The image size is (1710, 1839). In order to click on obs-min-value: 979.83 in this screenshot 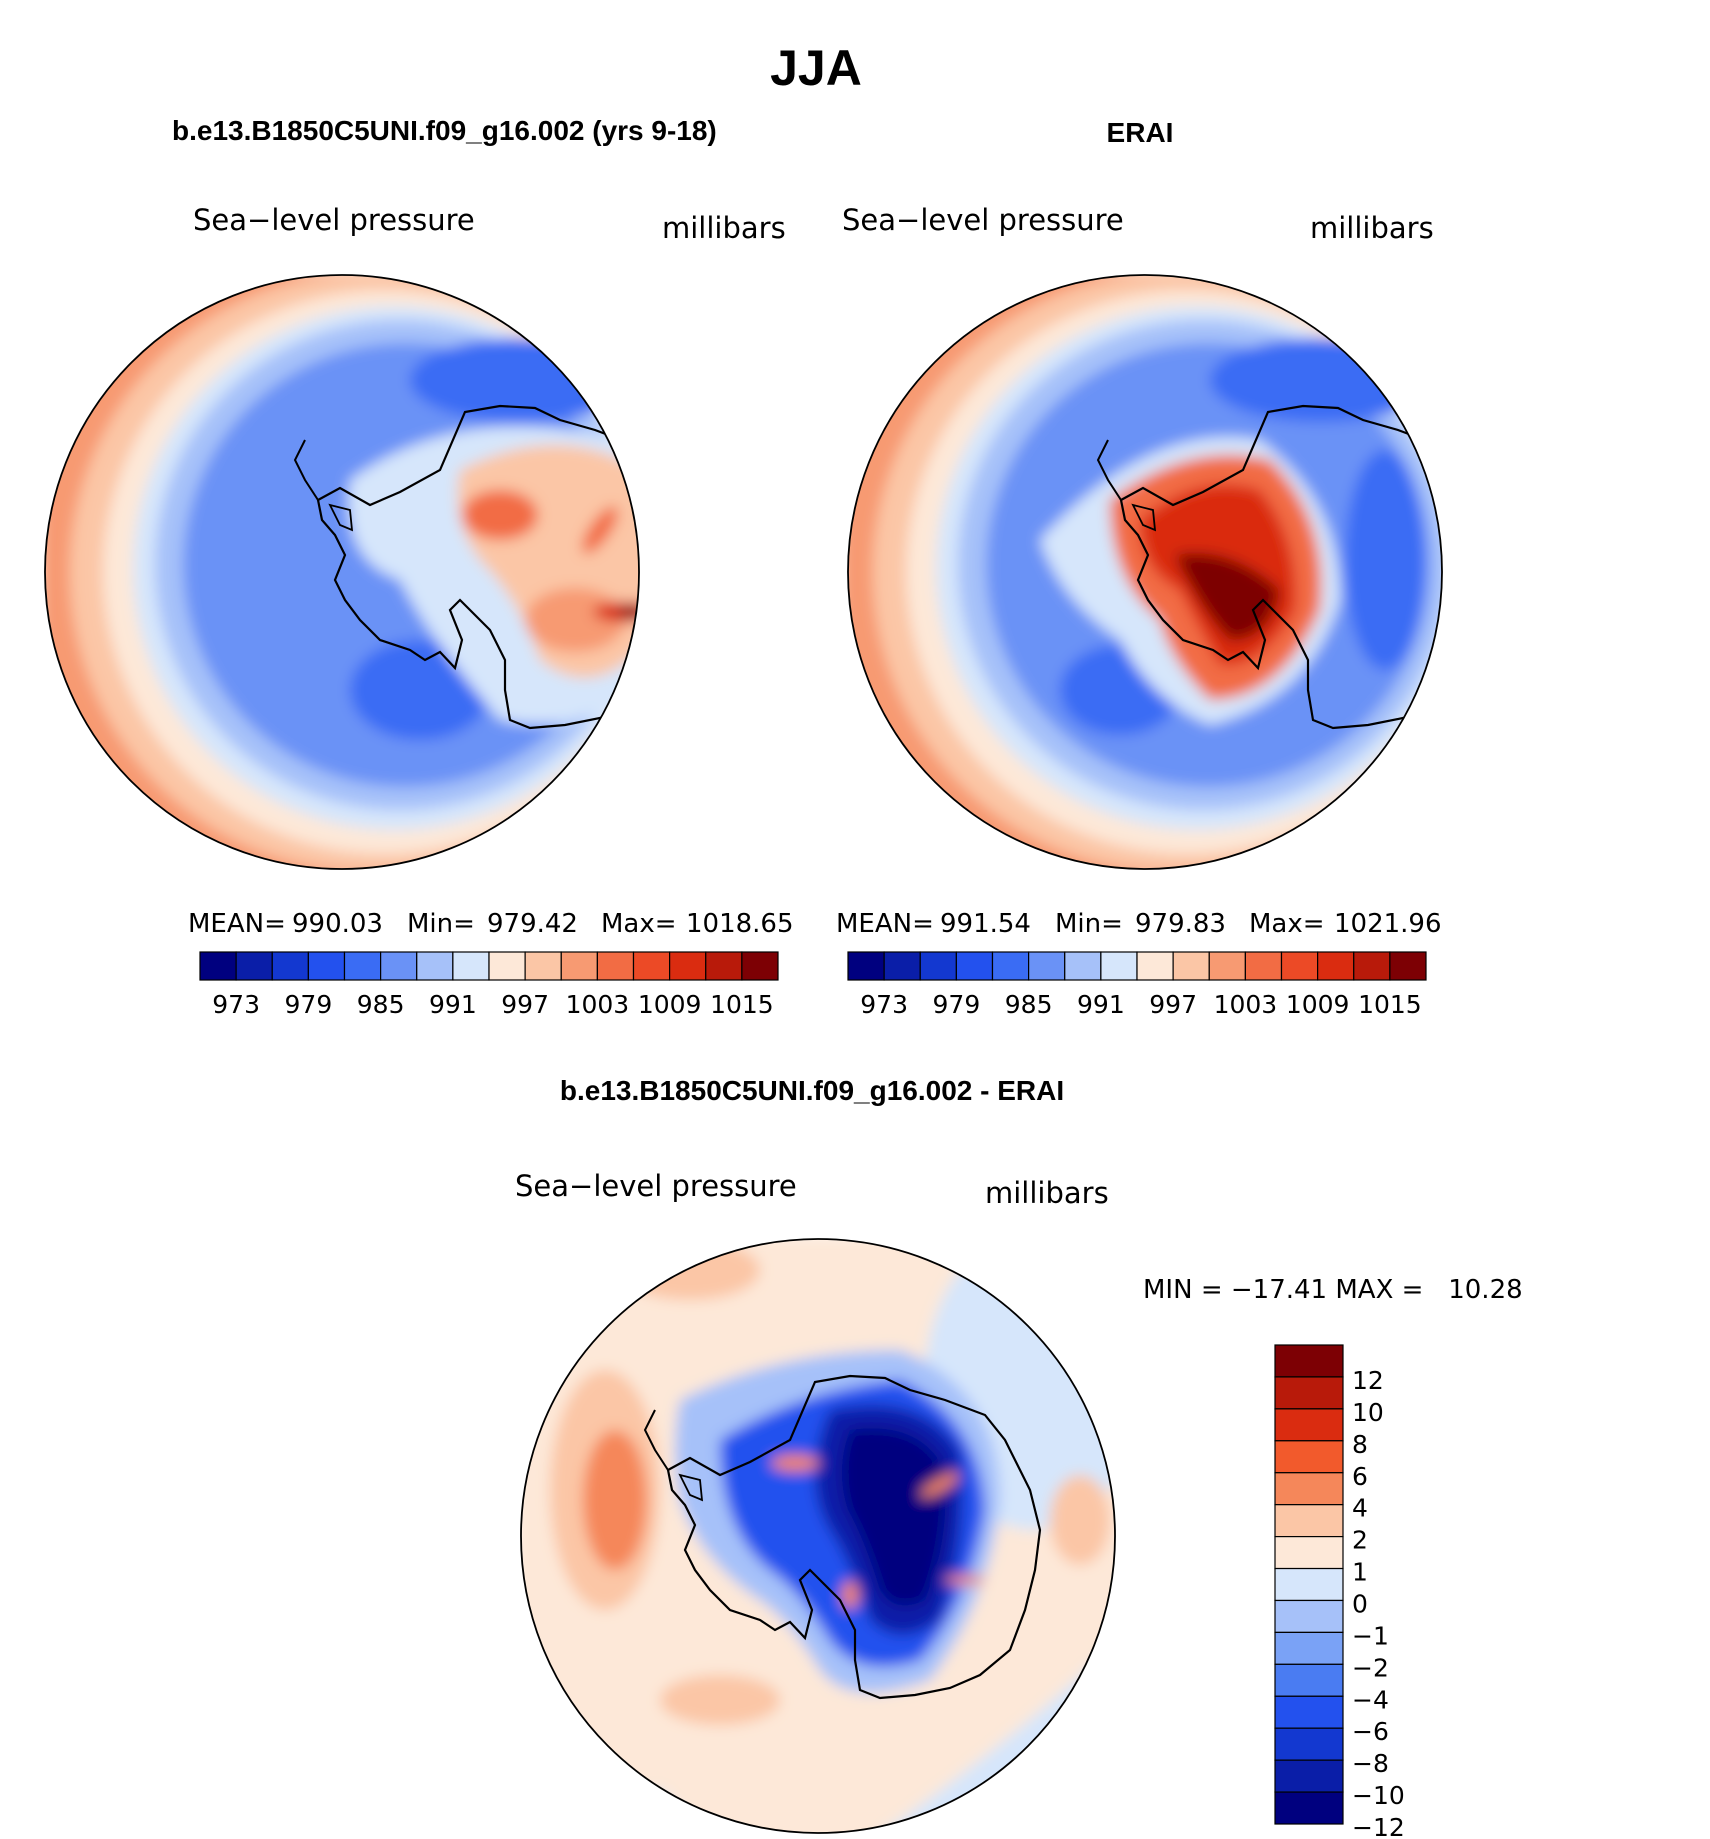, I will do `click(1180, 924)`.